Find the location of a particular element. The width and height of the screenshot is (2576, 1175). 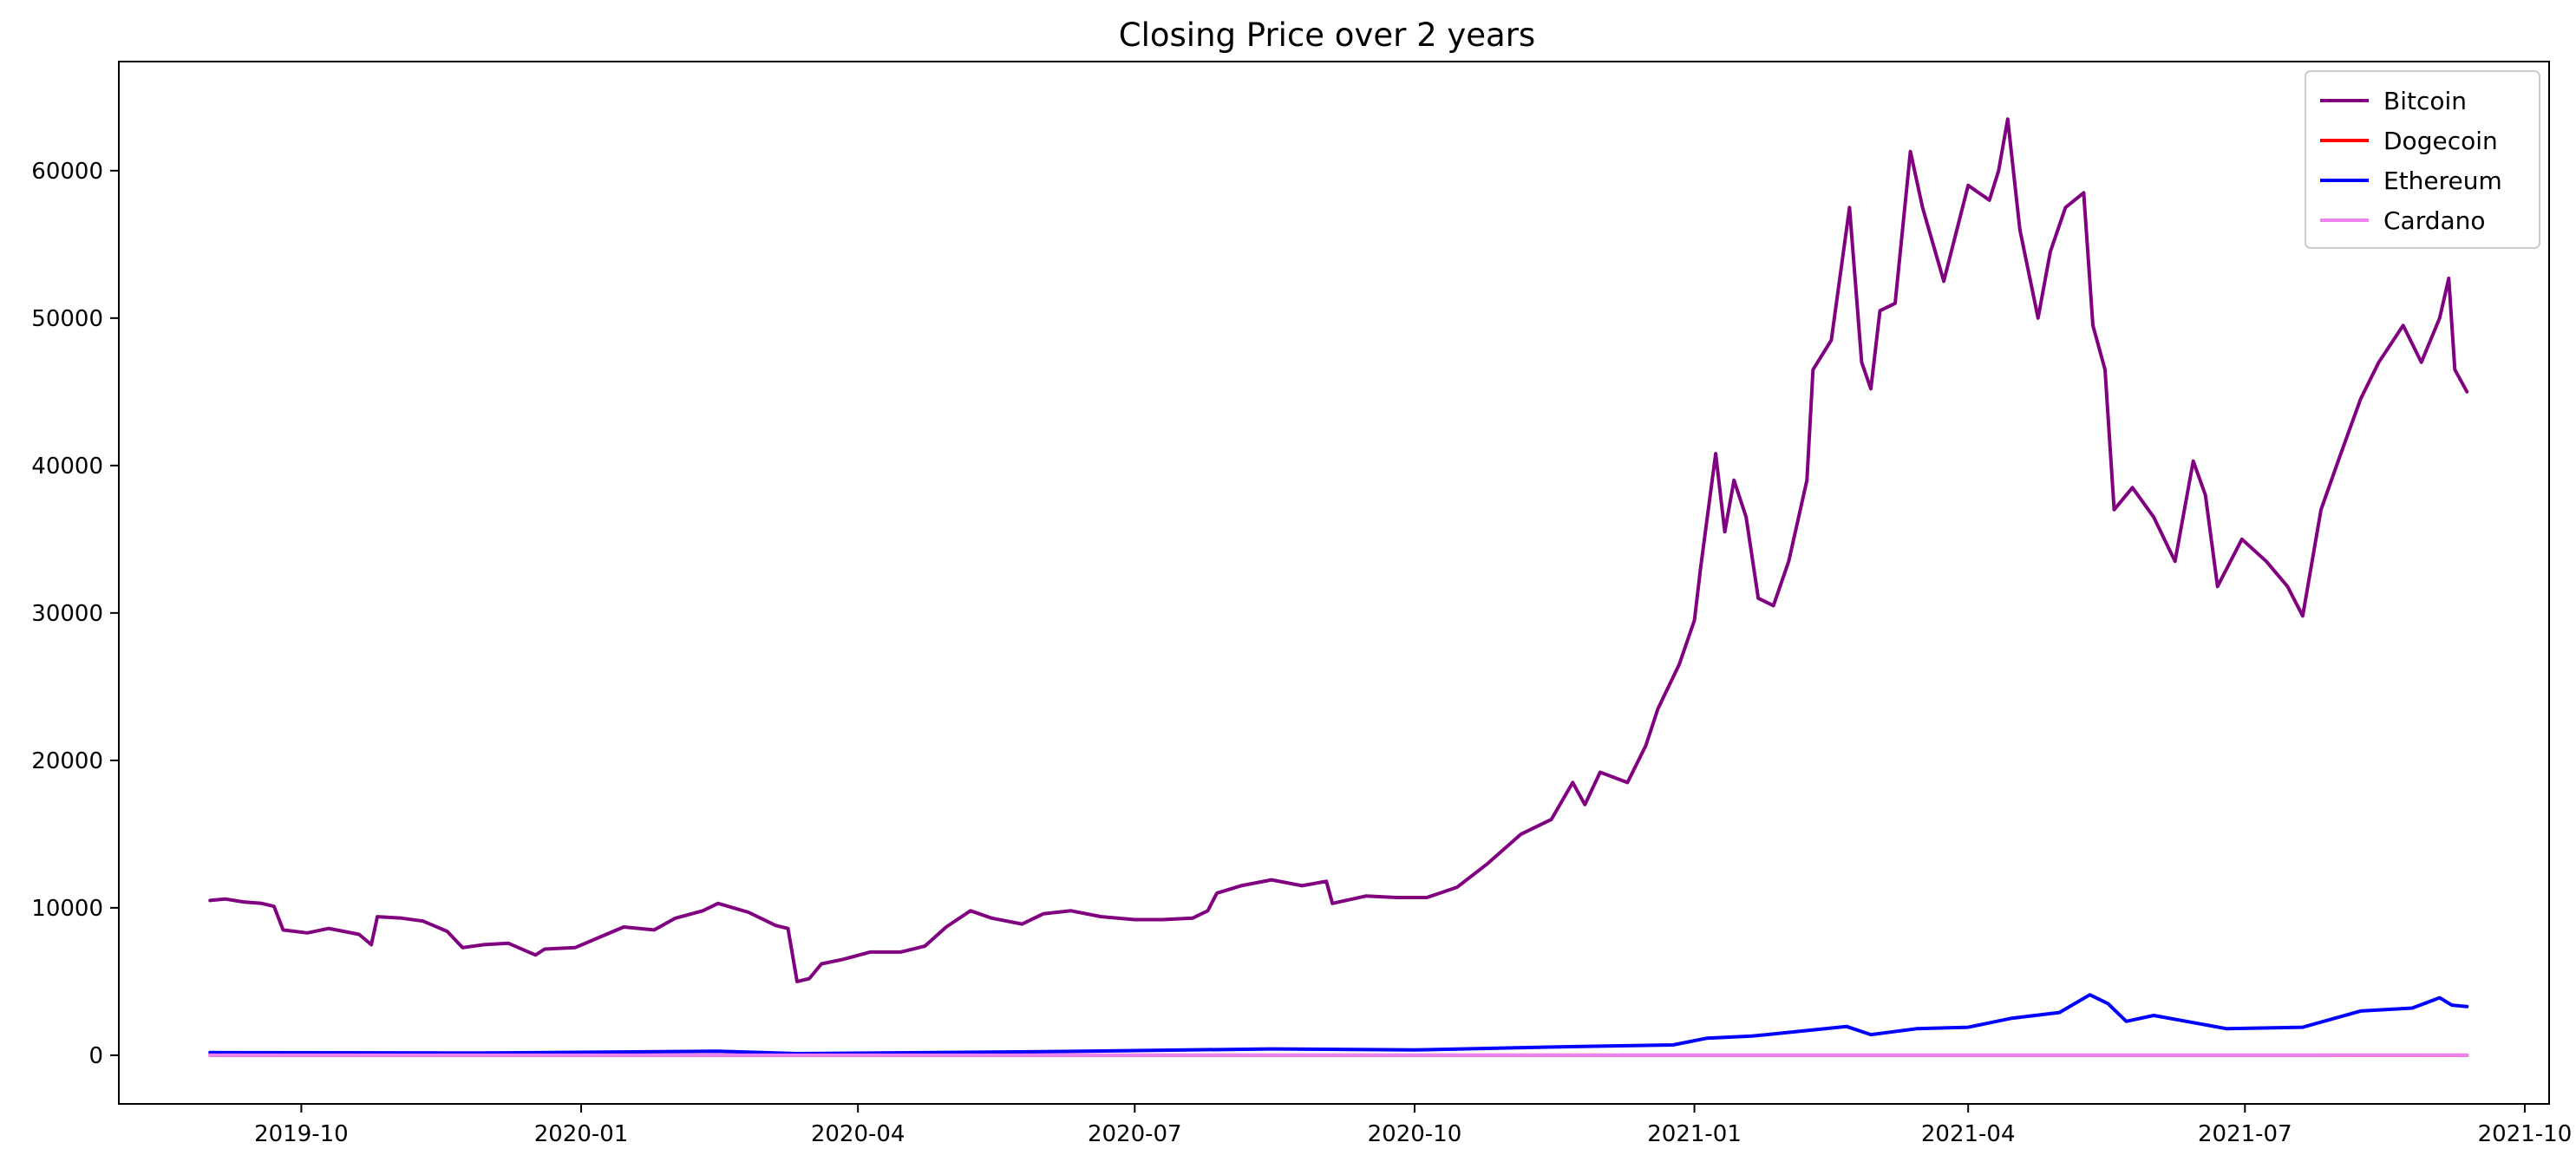

y-tick-label: 10000 is located at coordinates (67, 909).